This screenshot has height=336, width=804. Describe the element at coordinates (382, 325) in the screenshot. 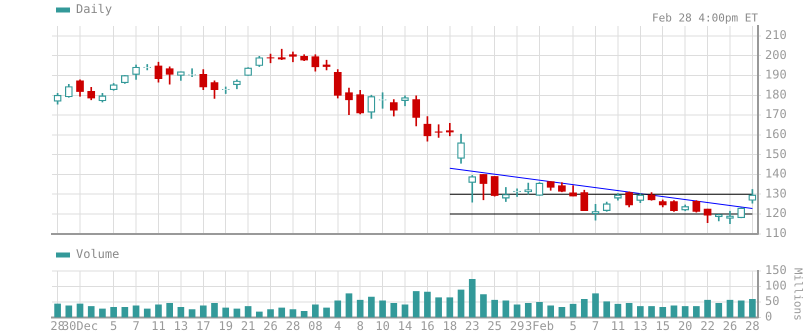

I see `x-tick-label: 10` at that location.